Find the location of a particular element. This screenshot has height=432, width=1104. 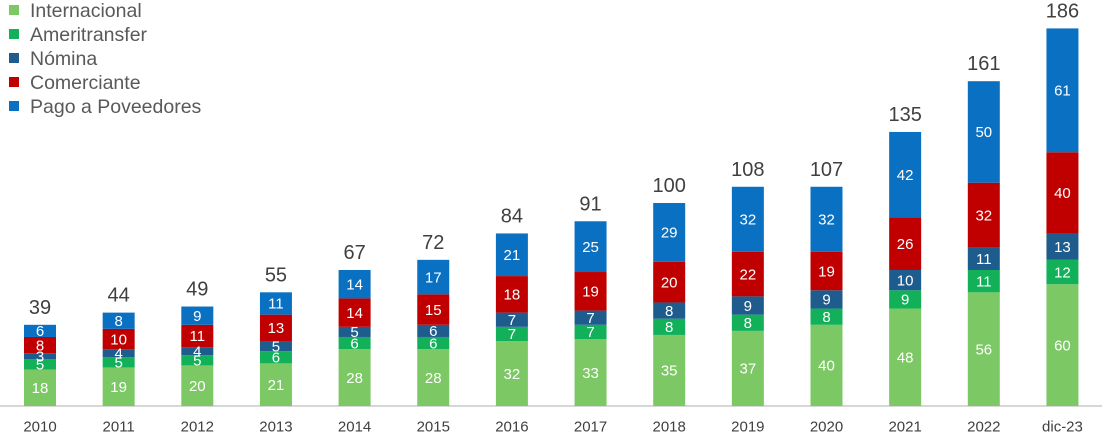

x-tick-label: 2021 is located at coordinates (904, 425).